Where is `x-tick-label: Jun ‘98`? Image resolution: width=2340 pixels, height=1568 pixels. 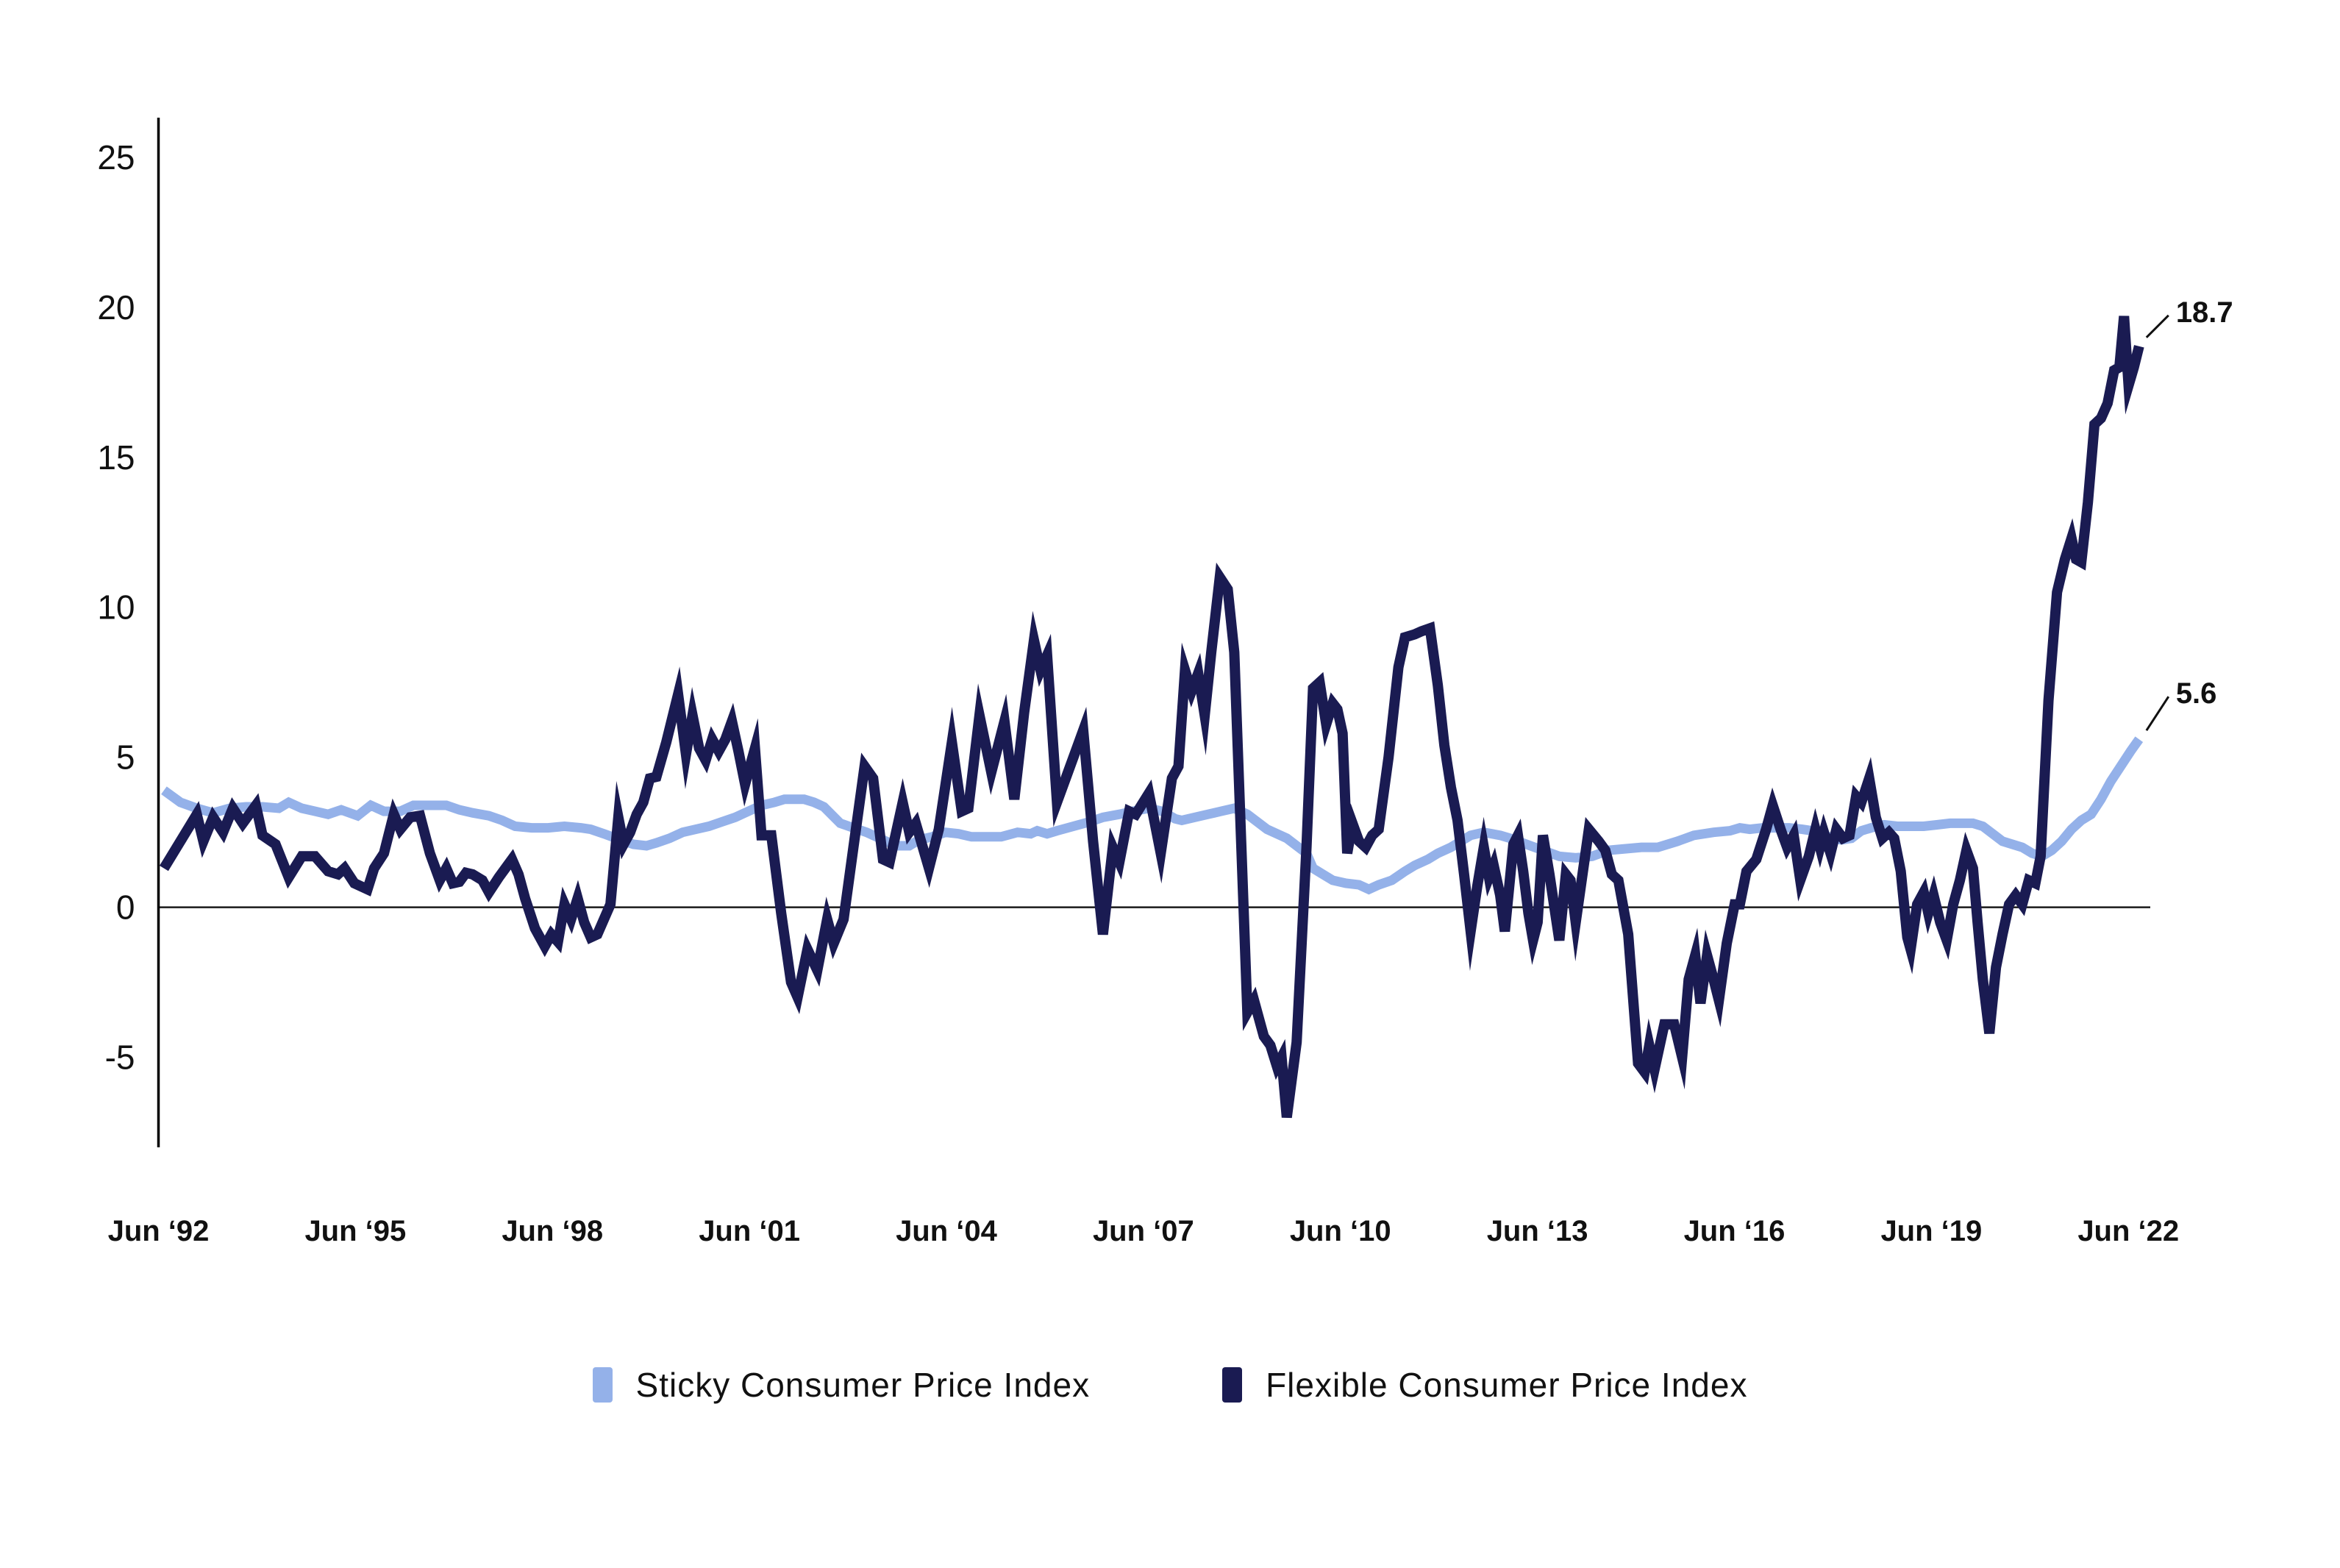
x-tick-label: Jun ‘98 is located at coordinates (552, 1231).